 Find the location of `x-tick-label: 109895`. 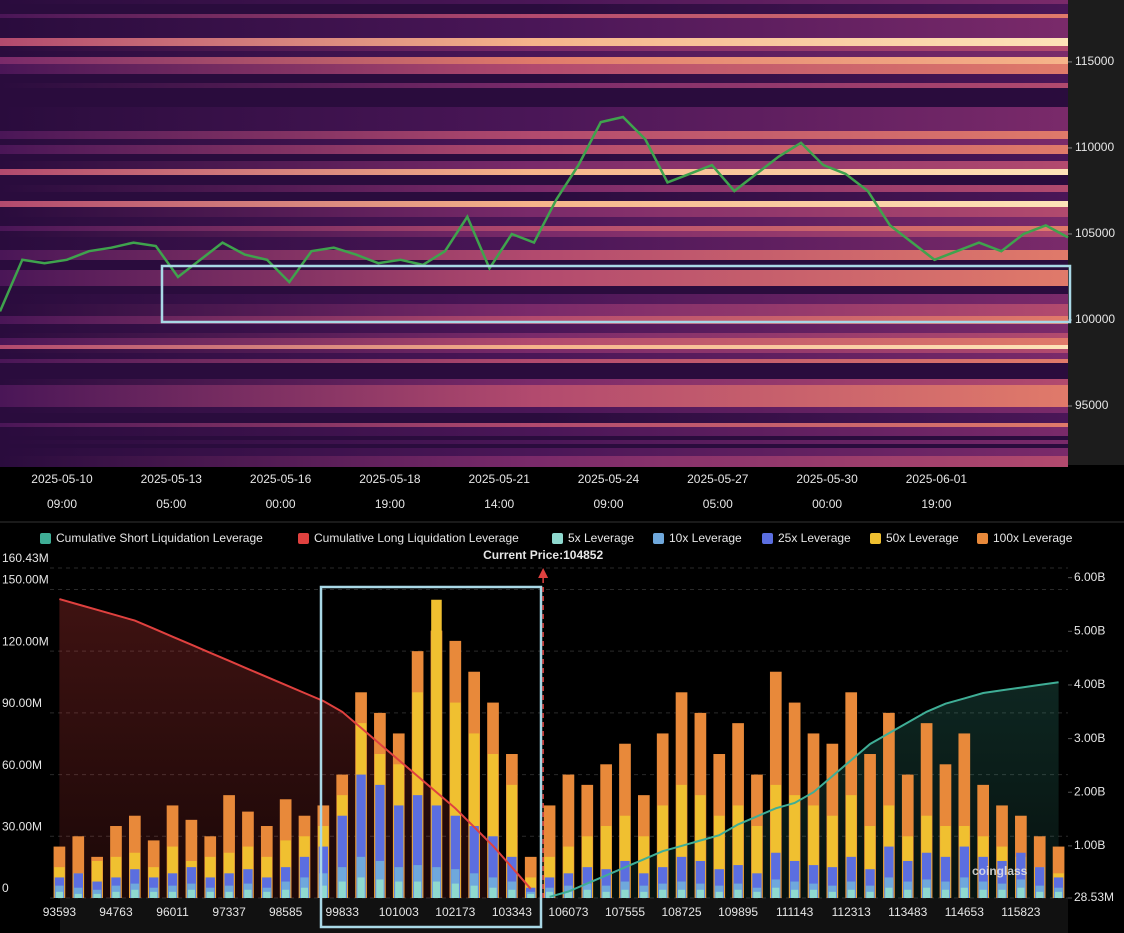

x-tick-label: 109895 is located at coordinates (738, 912).